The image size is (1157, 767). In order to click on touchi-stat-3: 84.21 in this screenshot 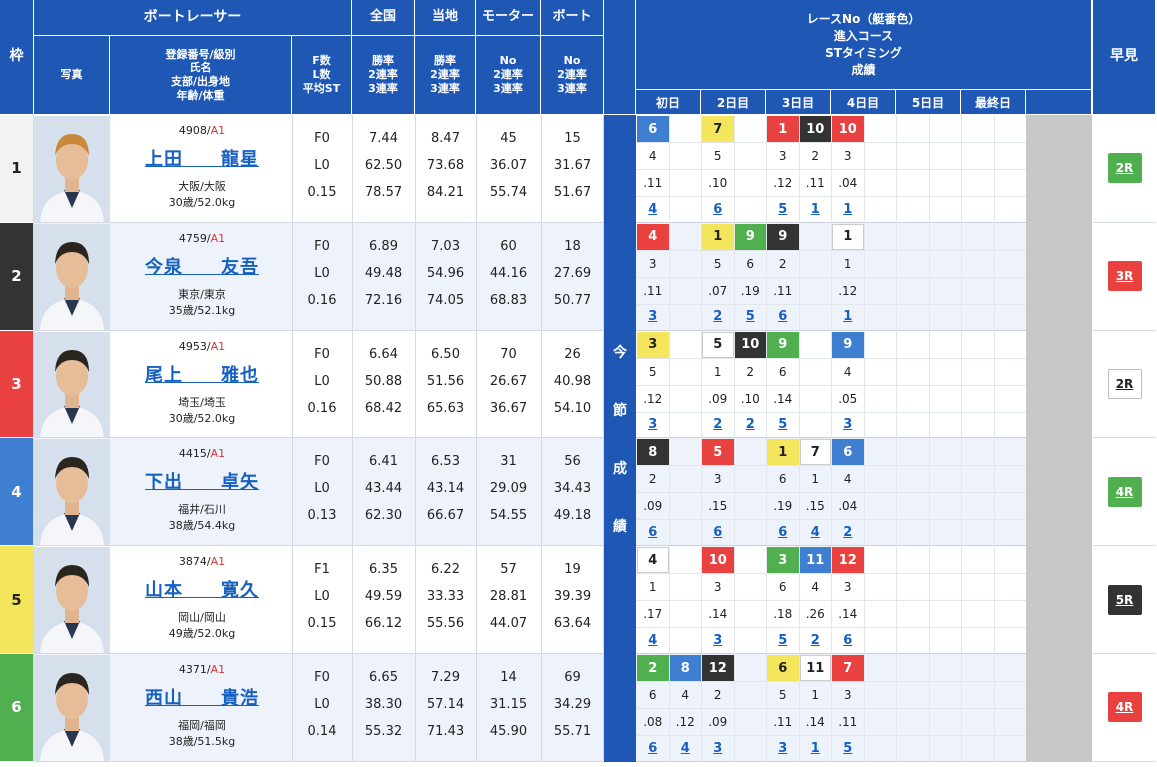, I will do `click(445, 192)`.